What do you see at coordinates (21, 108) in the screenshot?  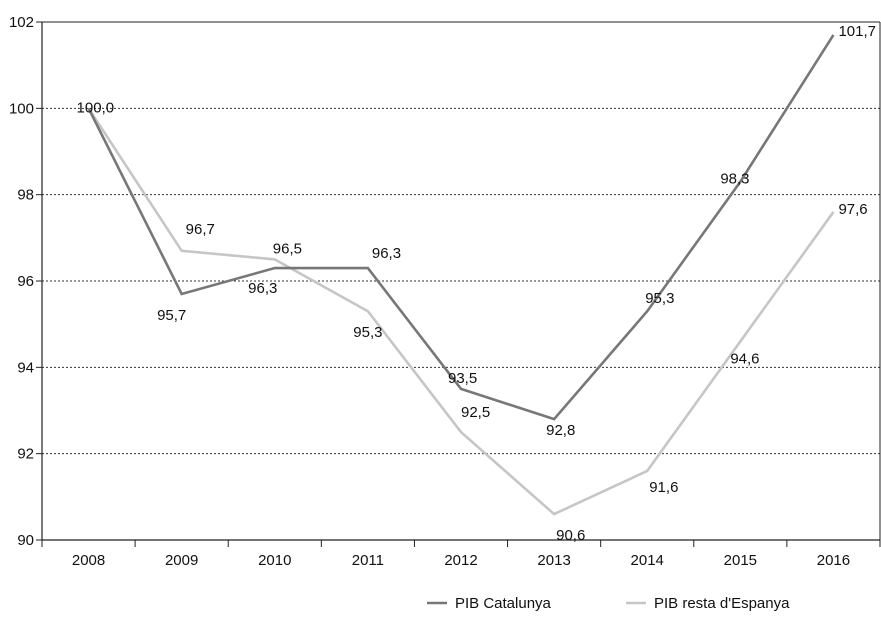 I see `y-tick-label: 100` at bounding box center [21, 108].